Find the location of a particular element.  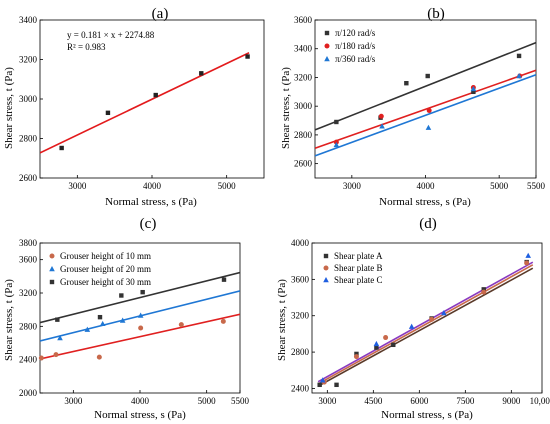

panel-label: (b) is located at coordinates (436, 14).